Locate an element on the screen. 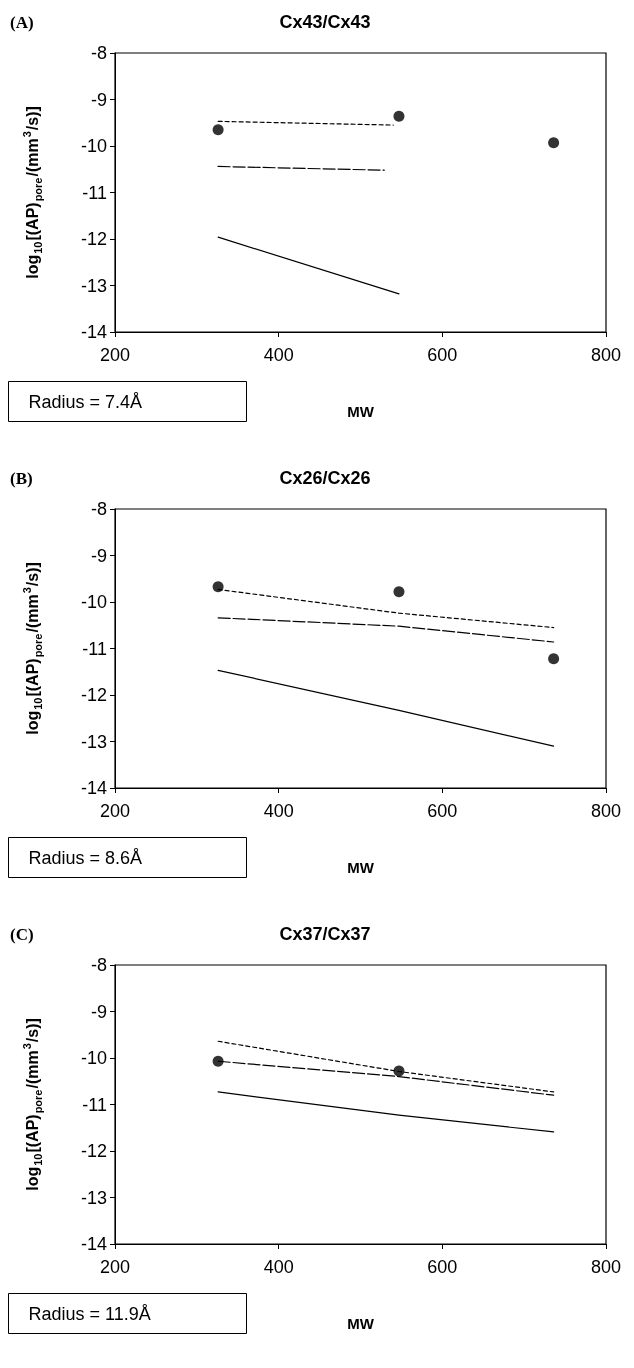 The height and width of the screenshot is (1368, 634). text: Radius = 8.6Å is located at coordinates (85, 857).